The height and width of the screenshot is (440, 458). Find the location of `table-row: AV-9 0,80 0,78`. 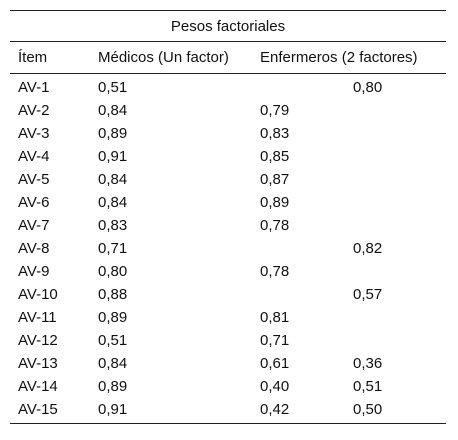

table-row: AV-9 0,80 0,78 is located at coordinates (228, 271).